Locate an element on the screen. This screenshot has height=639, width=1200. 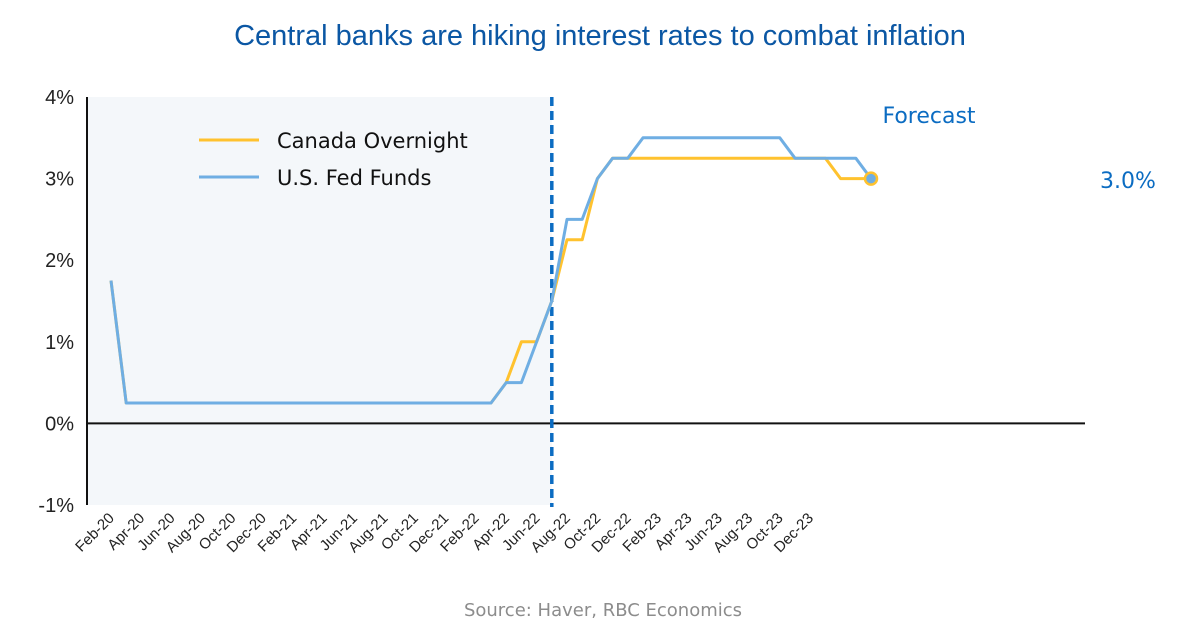
forecast-label: Forecast is located at coordinates (928, 116).